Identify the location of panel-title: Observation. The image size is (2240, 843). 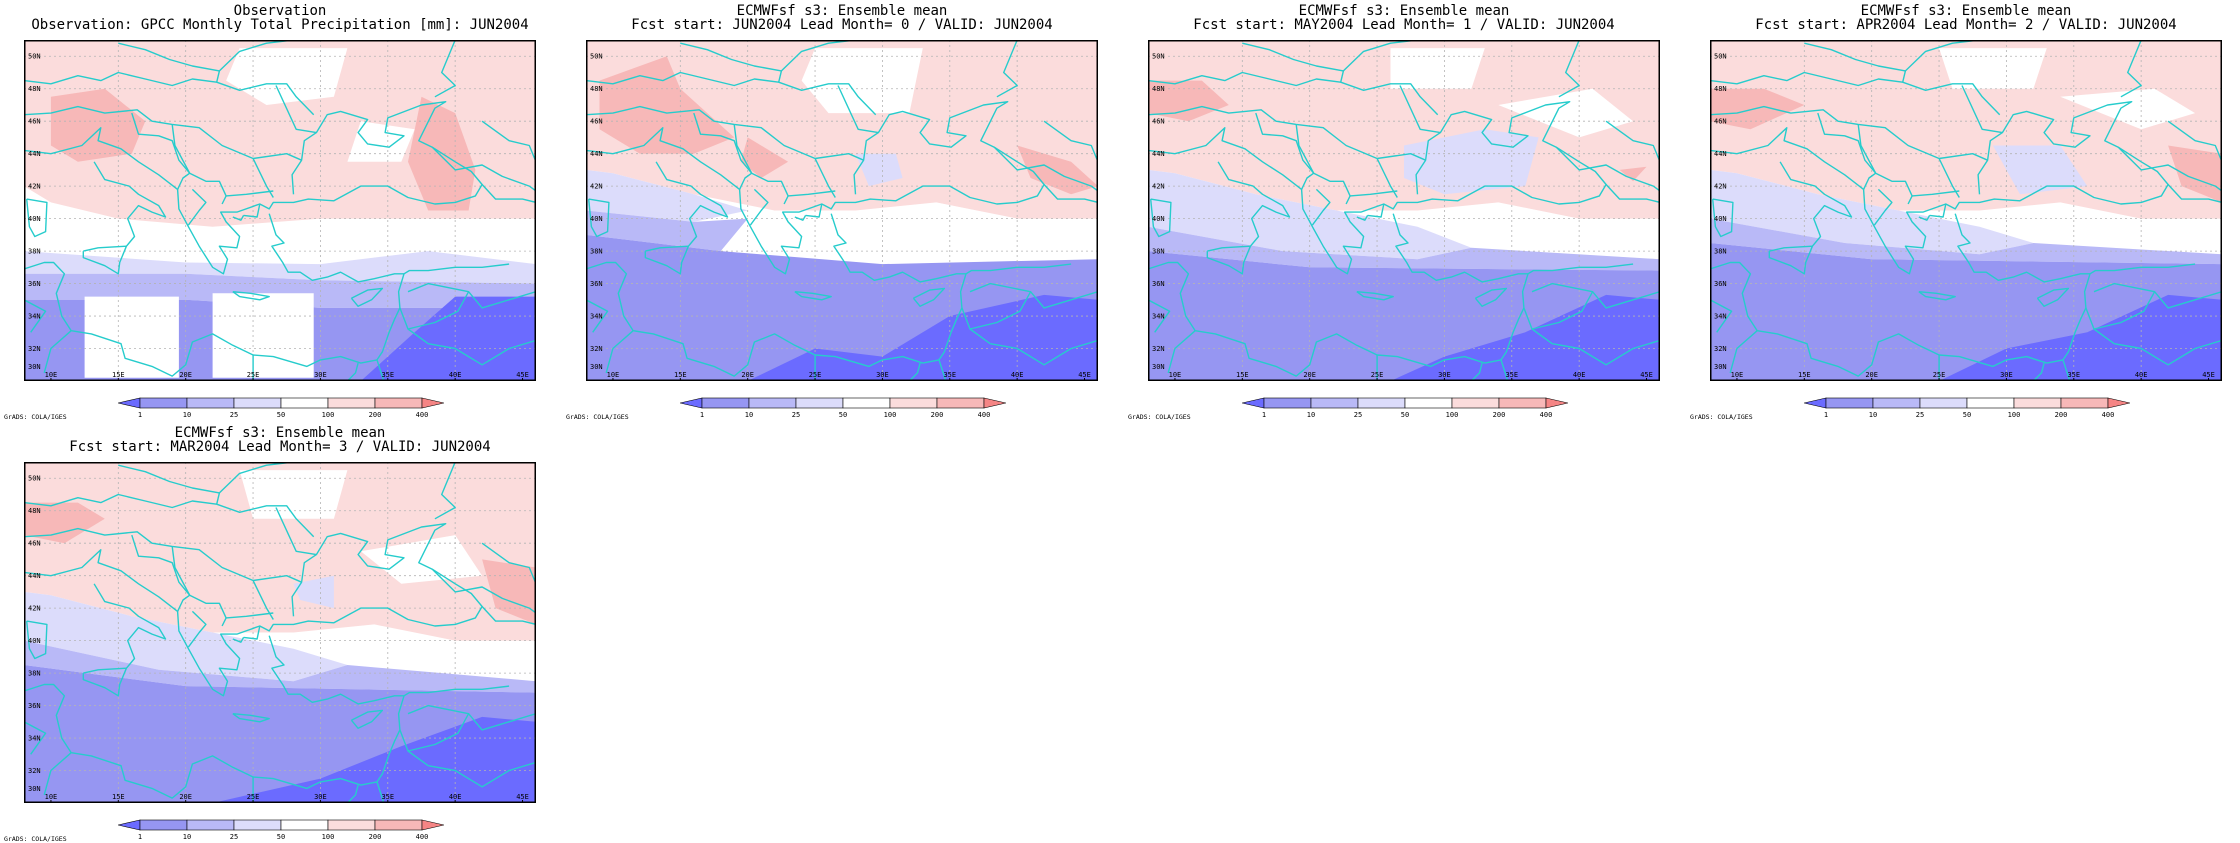
(280, 11).